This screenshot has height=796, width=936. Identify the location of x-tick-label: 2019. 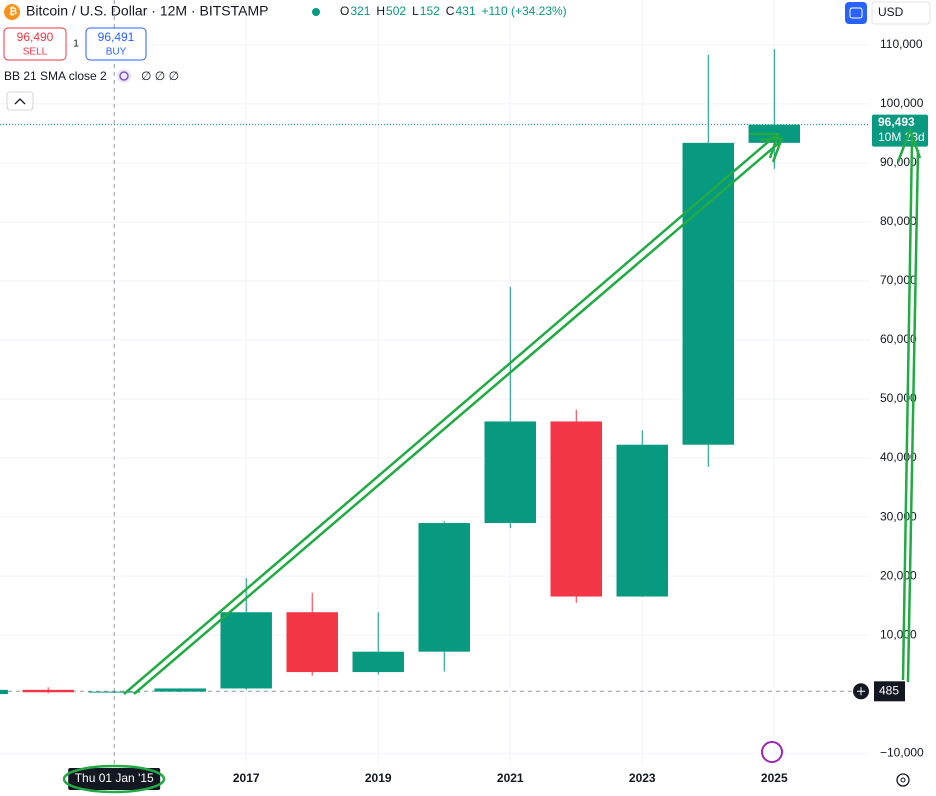
(378, 778).